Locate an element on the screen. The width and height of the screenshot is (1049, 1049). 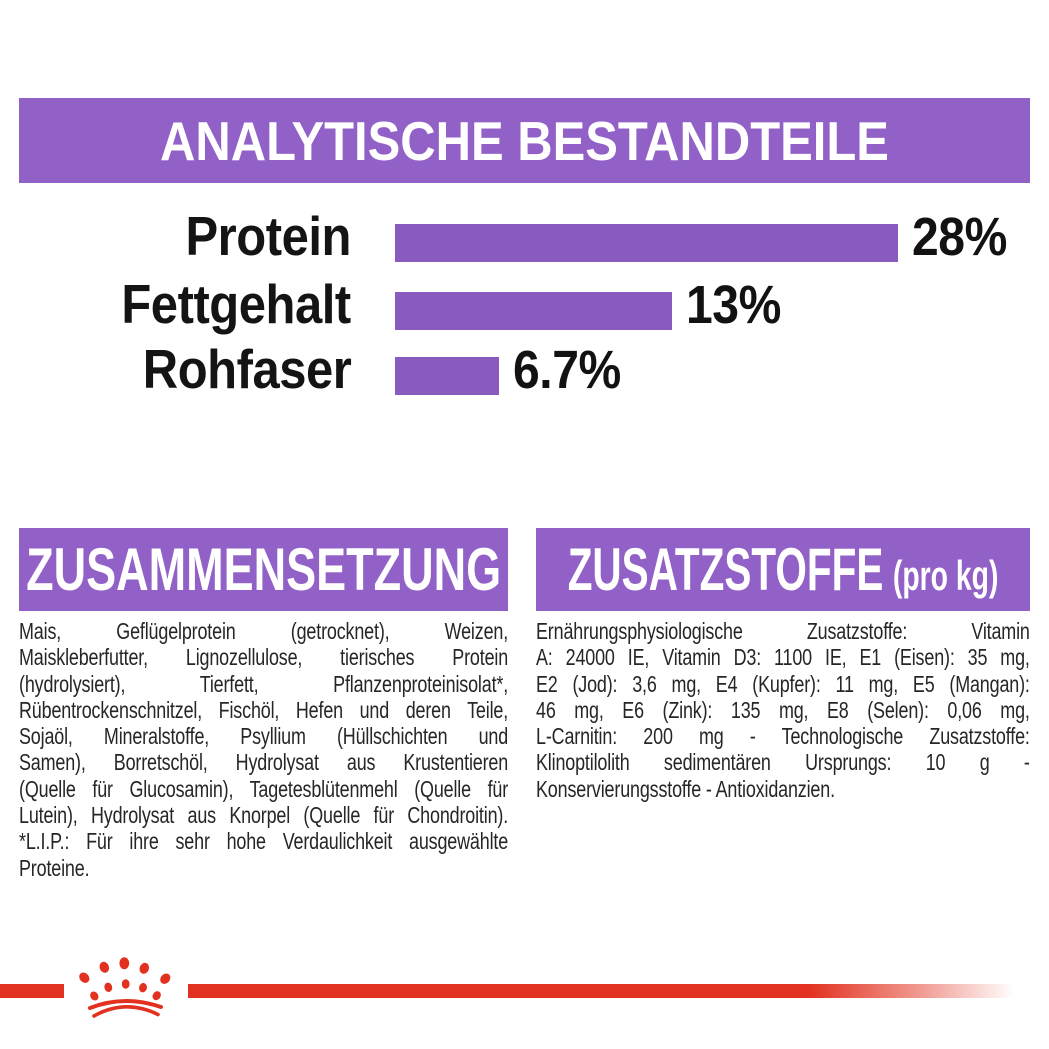
brand-line-right is located at coordinates (618, 991).